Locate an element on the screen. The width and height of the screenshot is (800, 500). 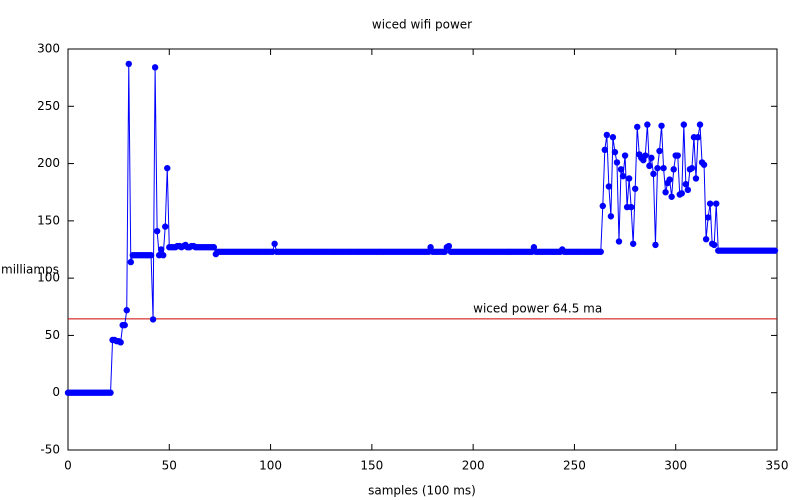
chart-title: wiced wifi power is located at coordinates (422, 25).